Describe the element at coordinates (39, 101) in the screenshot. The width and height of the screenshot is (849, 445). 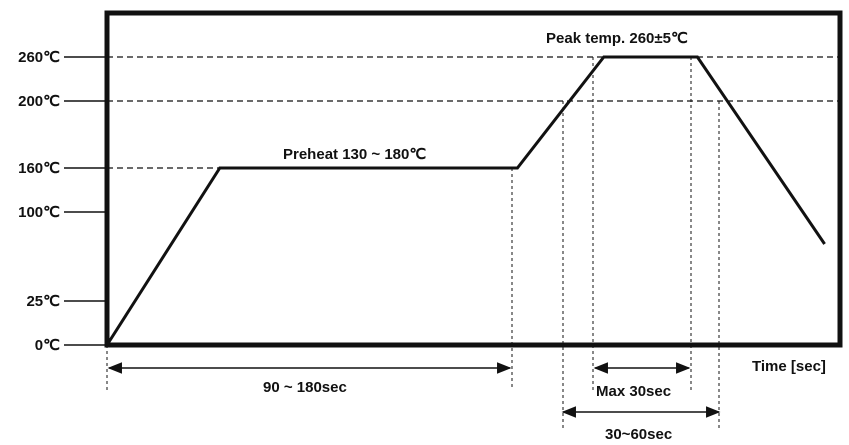
I see `y-tick-label: 200℃` at that location.